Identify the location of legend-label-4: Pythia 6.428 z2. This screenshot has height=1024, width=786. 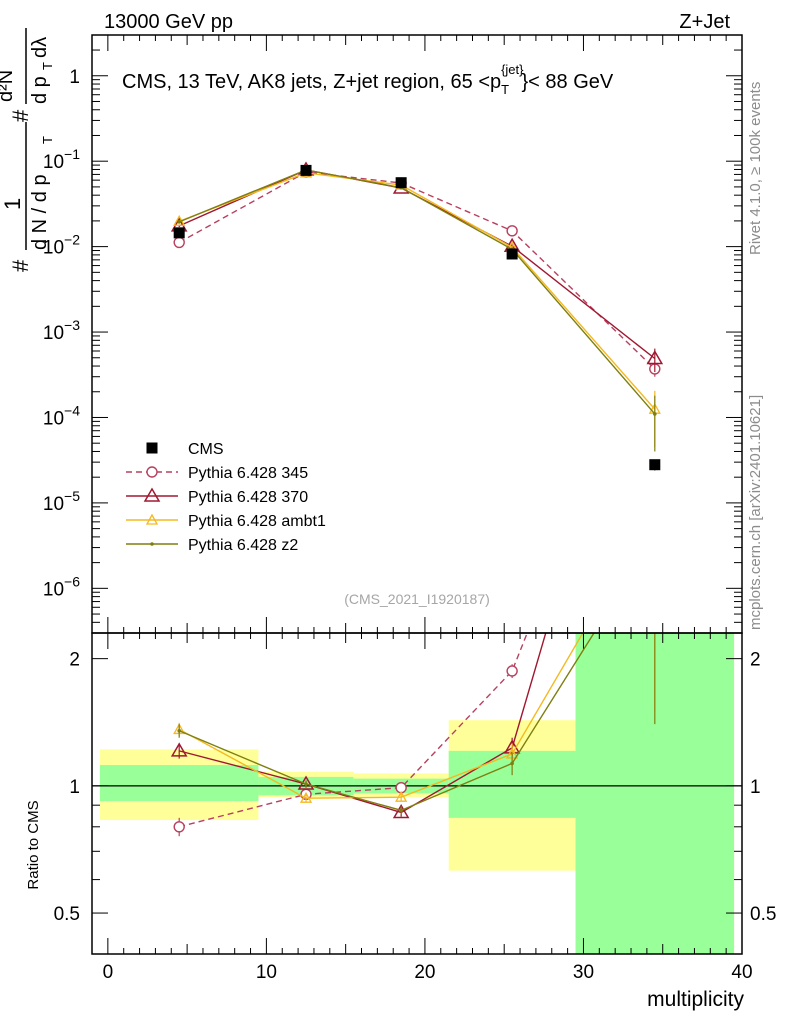
(243, 545).